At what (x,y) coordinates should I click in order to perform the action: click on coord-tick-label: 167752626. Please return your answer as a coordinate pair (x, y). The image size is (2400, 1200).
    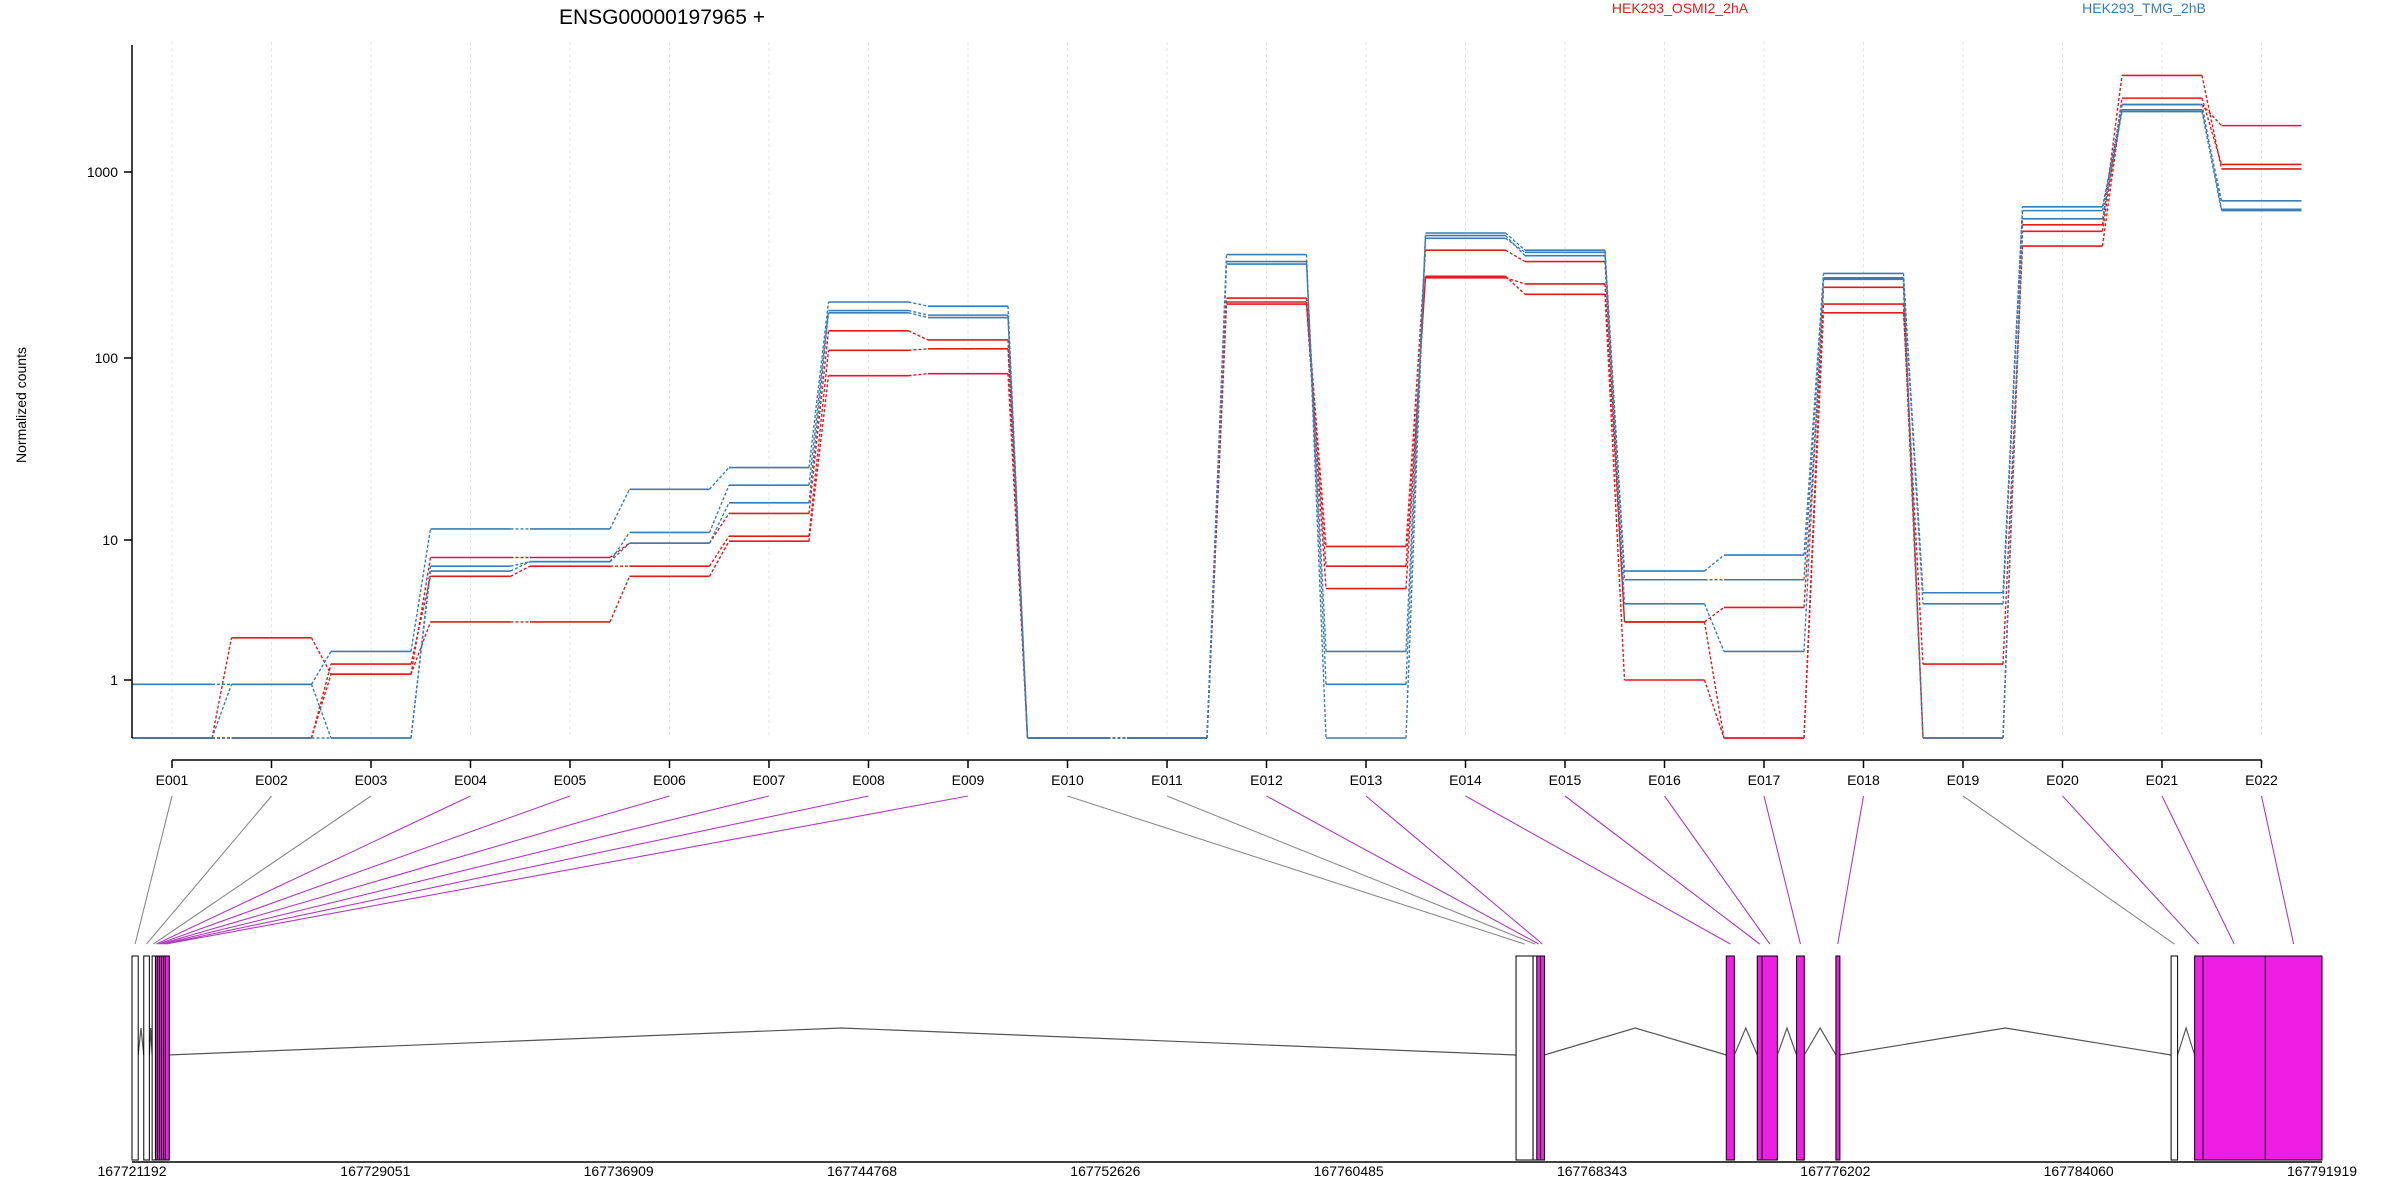
    Looking at the image, I should click on (1105, 1171).